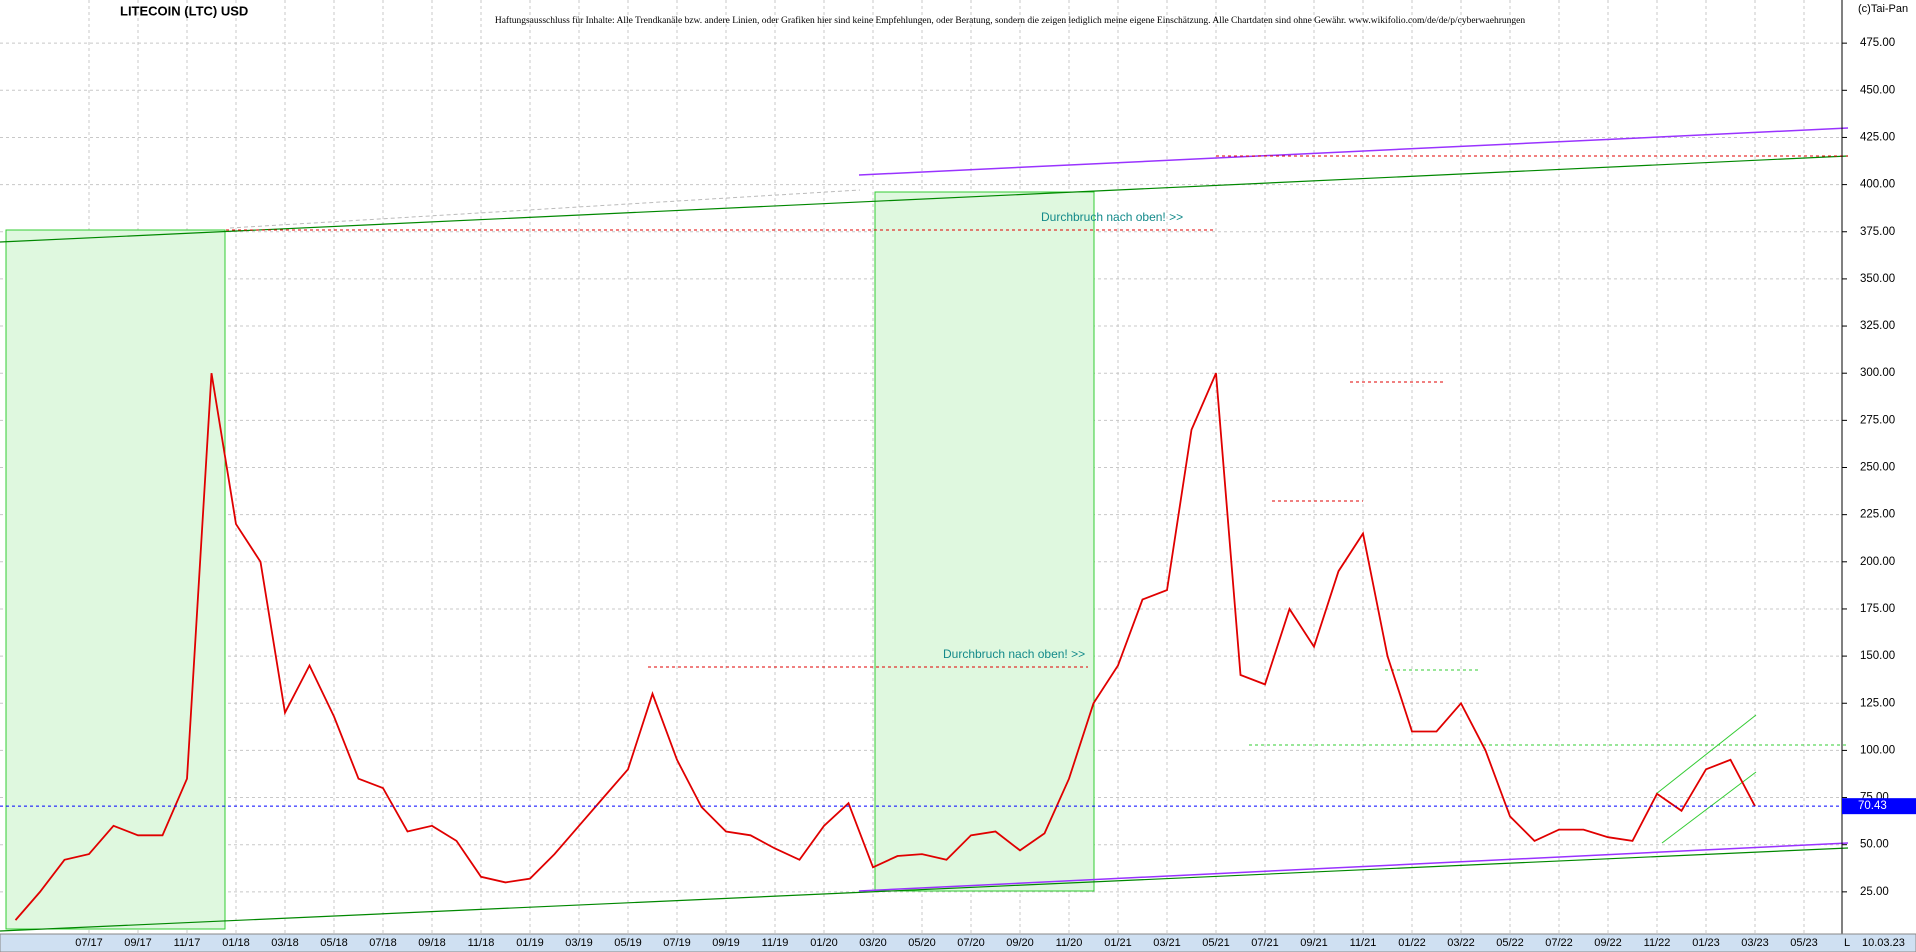 The width and height of the screenshot is (1916, 952). Describe the element at coordinates (726, 943) in the screenshot. I see `x-tick-label: 09/19` at that location.